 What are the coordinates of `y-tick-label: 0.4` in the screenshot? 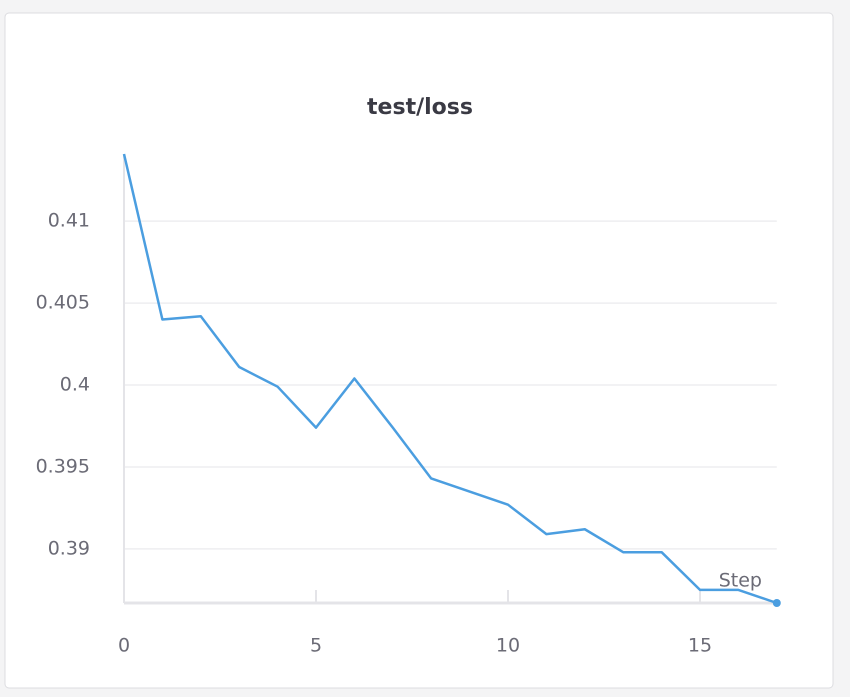 It's located at (75, 385).